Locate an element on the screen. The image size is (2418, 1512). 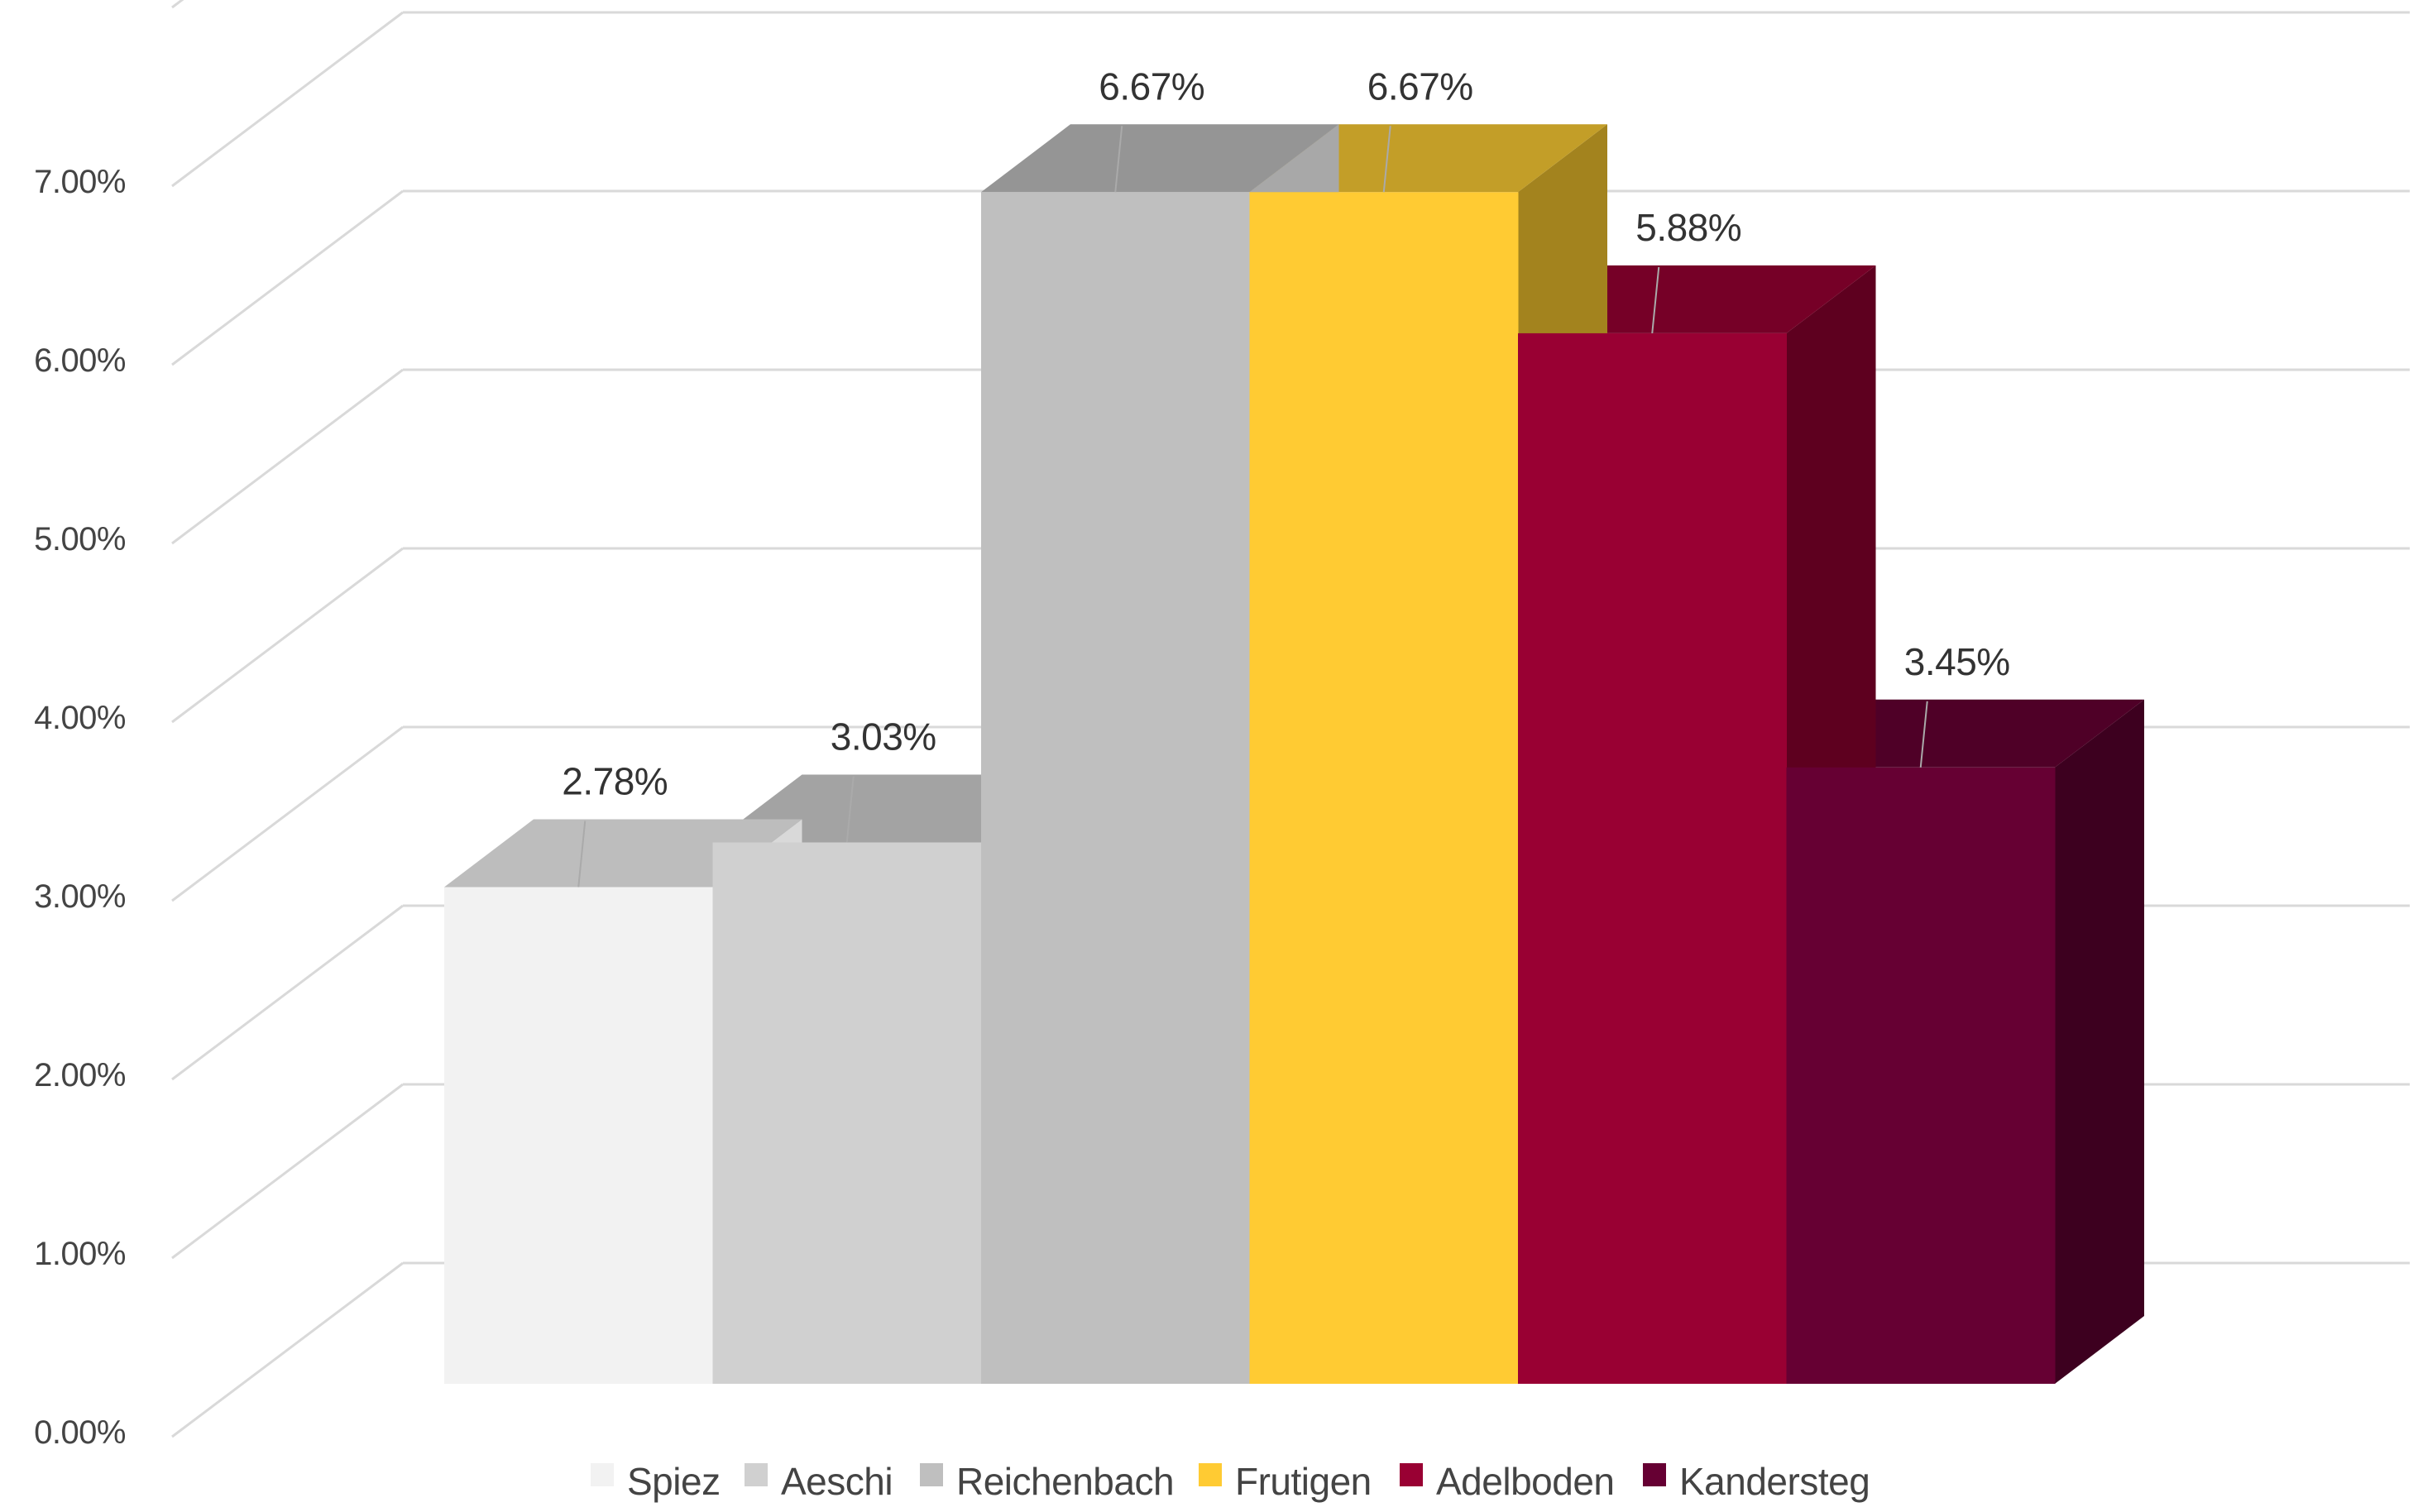
y-tick-label: 3.00% is located at coordinates (80, 897).